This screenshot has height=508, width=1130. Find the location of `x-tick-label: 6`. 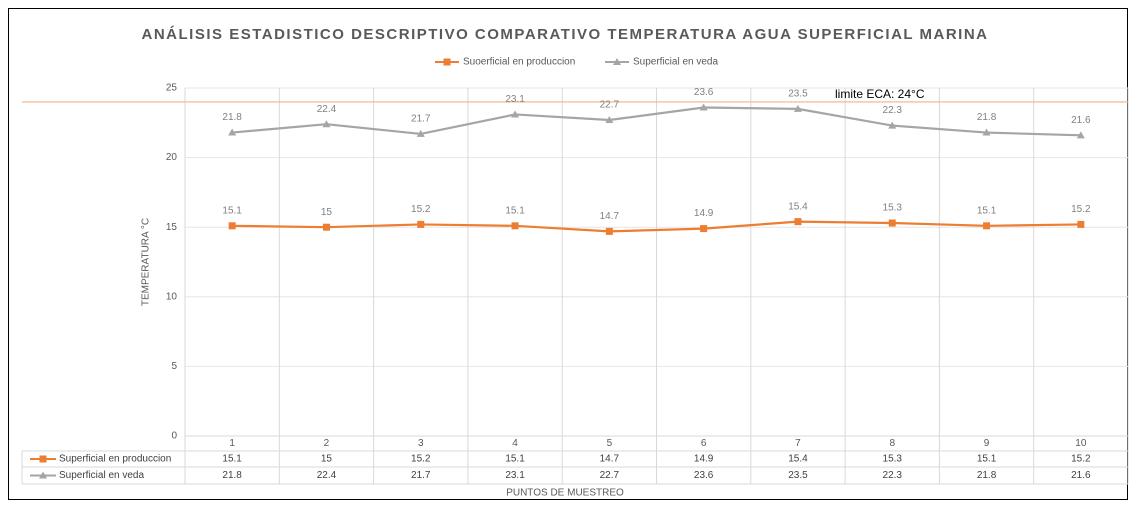

x-tick-label: 6 is located at coordinates (704, 443).